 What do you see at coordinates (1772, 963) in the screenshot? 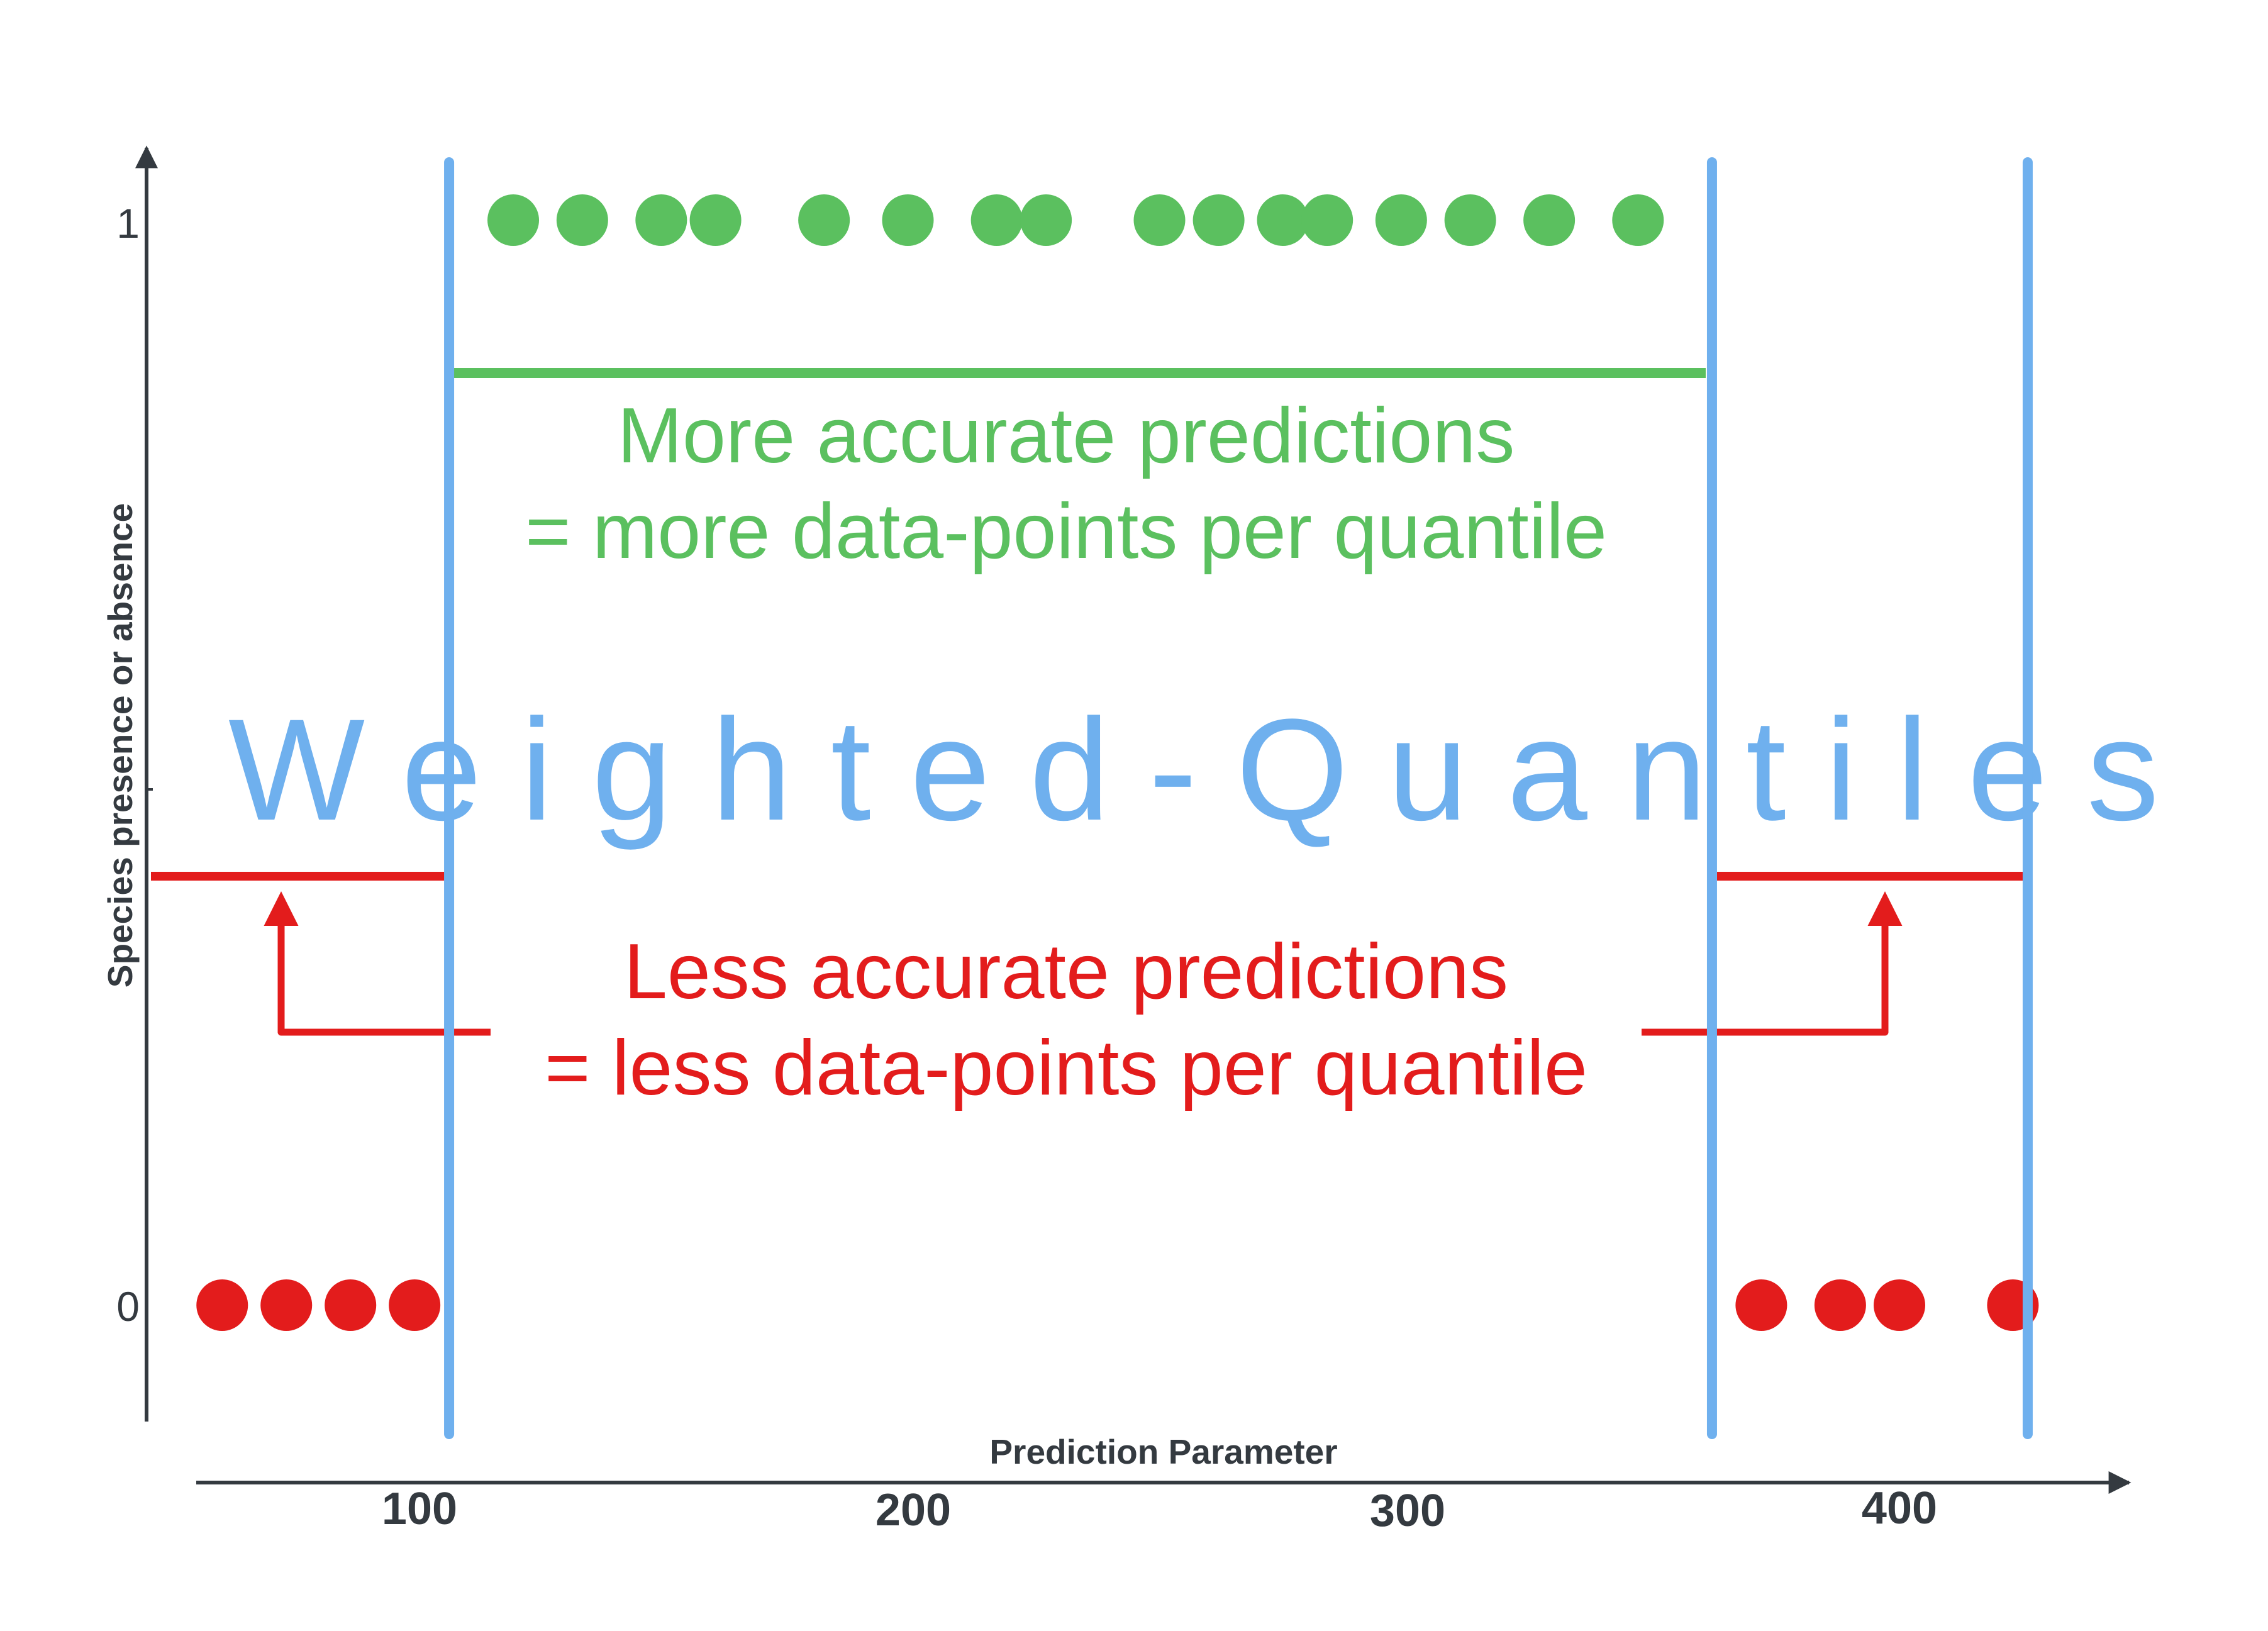
I see `right-connector-arrow` at bounding box center [1772, 963].